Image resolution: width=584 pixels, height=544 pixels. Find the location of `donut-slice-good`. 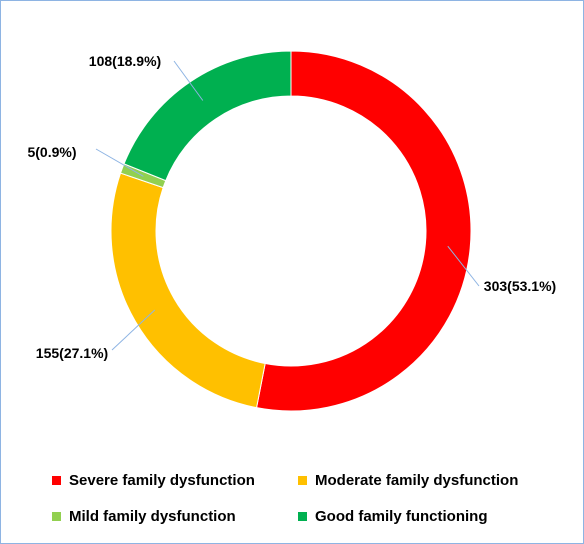

donut-slice-good is located at coordinates (207, 116).